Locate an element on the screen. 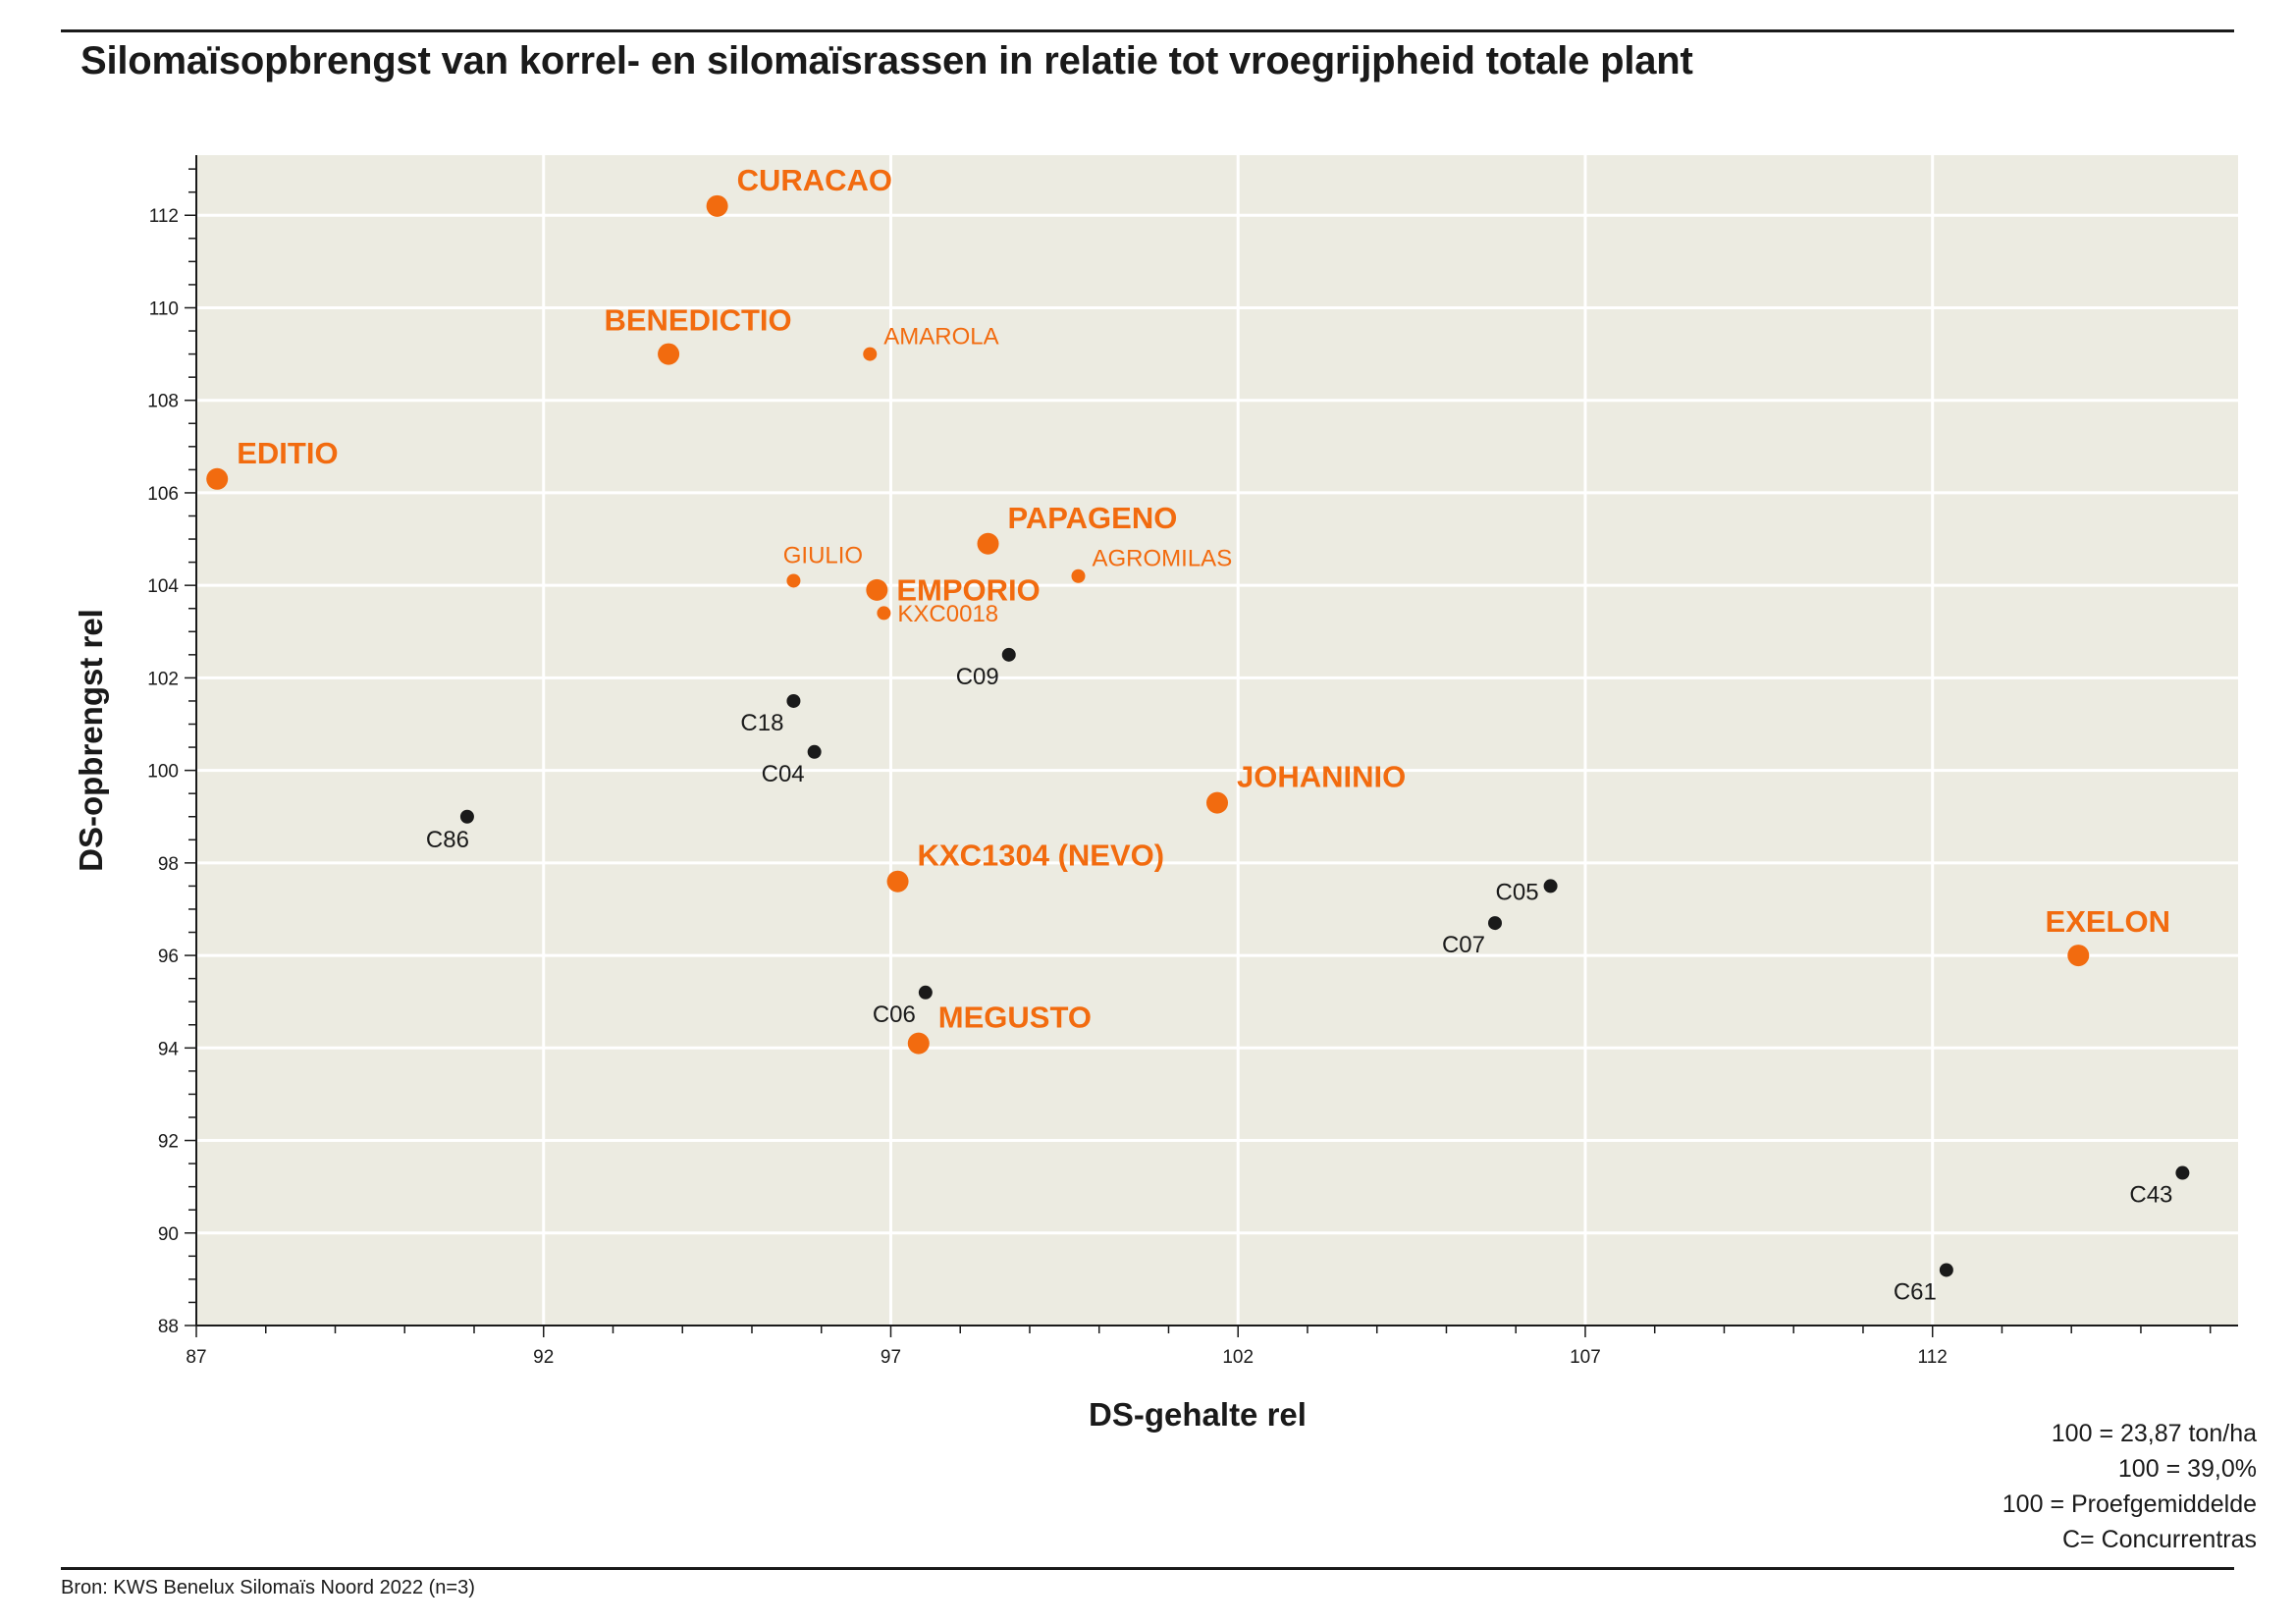 Image resolution: width=2296 pixels, height=1624 pixels. point-label-benedictio: BENEDICTIO is located at coordinates (697, 320).